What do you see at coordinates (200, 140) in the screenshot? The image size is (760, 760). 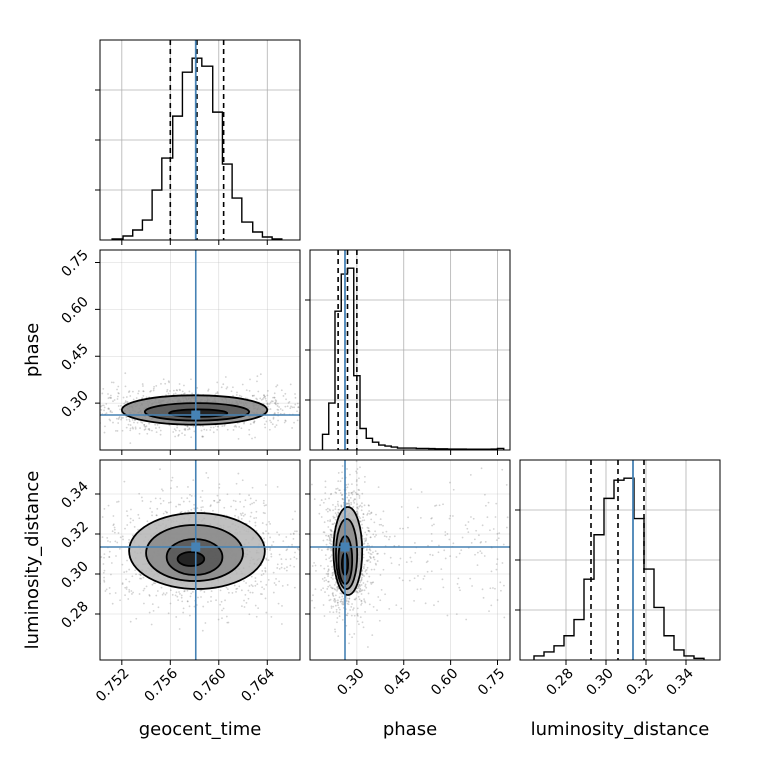 I see `panel-frame` at bounding box center [200, 140].